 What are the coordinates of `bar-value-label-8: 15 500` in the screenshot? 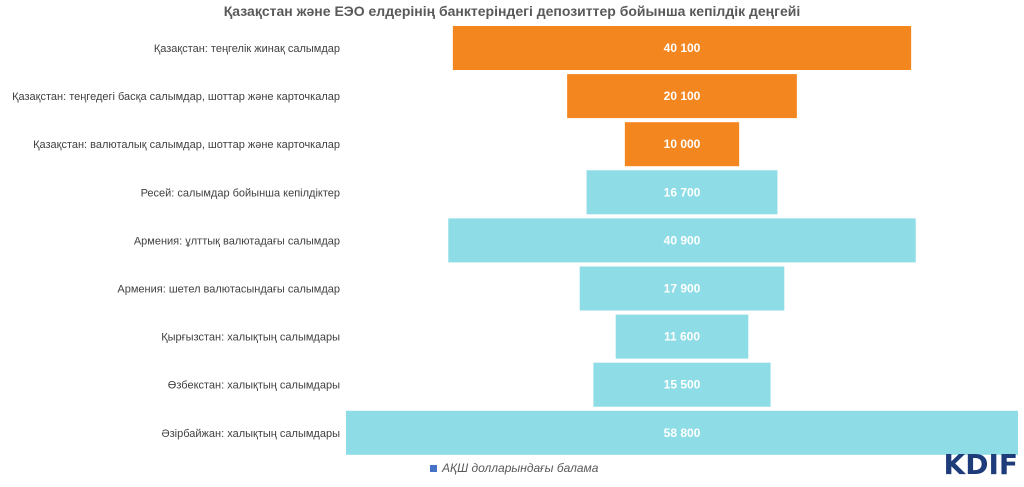 It's located at (682, 385).